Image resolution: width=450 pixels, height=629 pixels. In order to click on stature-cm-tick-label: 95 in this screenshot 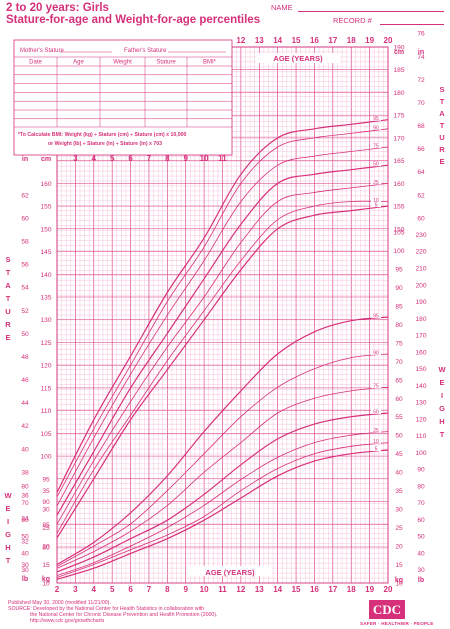, I will do `click(46, 479)`.